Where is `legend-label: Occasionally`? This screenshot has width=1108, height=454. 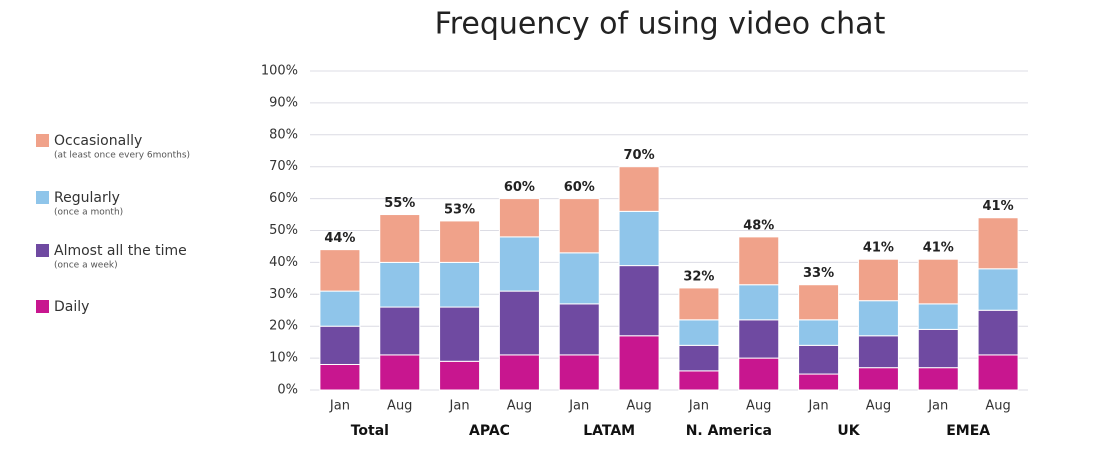 legend-label: Occasionally is located at coordinates (98, 141).